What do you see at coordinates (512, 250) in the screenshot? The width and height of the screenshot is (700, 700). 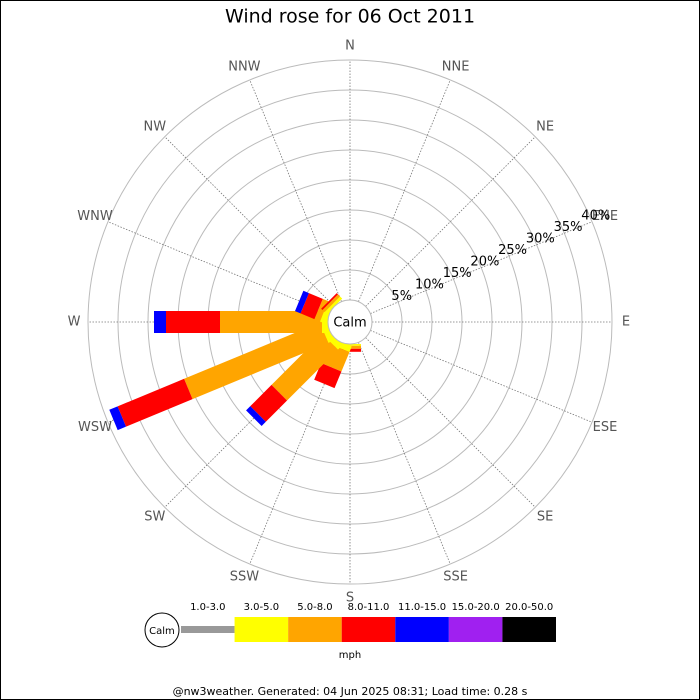 I see `r-tick-label: 25%` at bounding box center [512, 250].